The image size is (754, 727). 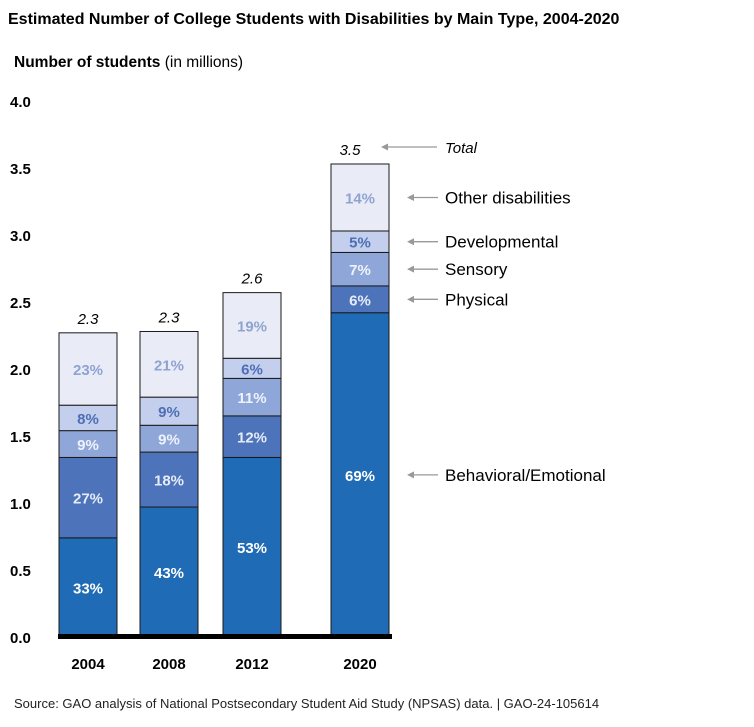 What do you see at coordinates (360, 243) in the screenshot?
I see `segment-percent-label: 5%` at bounding box center [360, 243].